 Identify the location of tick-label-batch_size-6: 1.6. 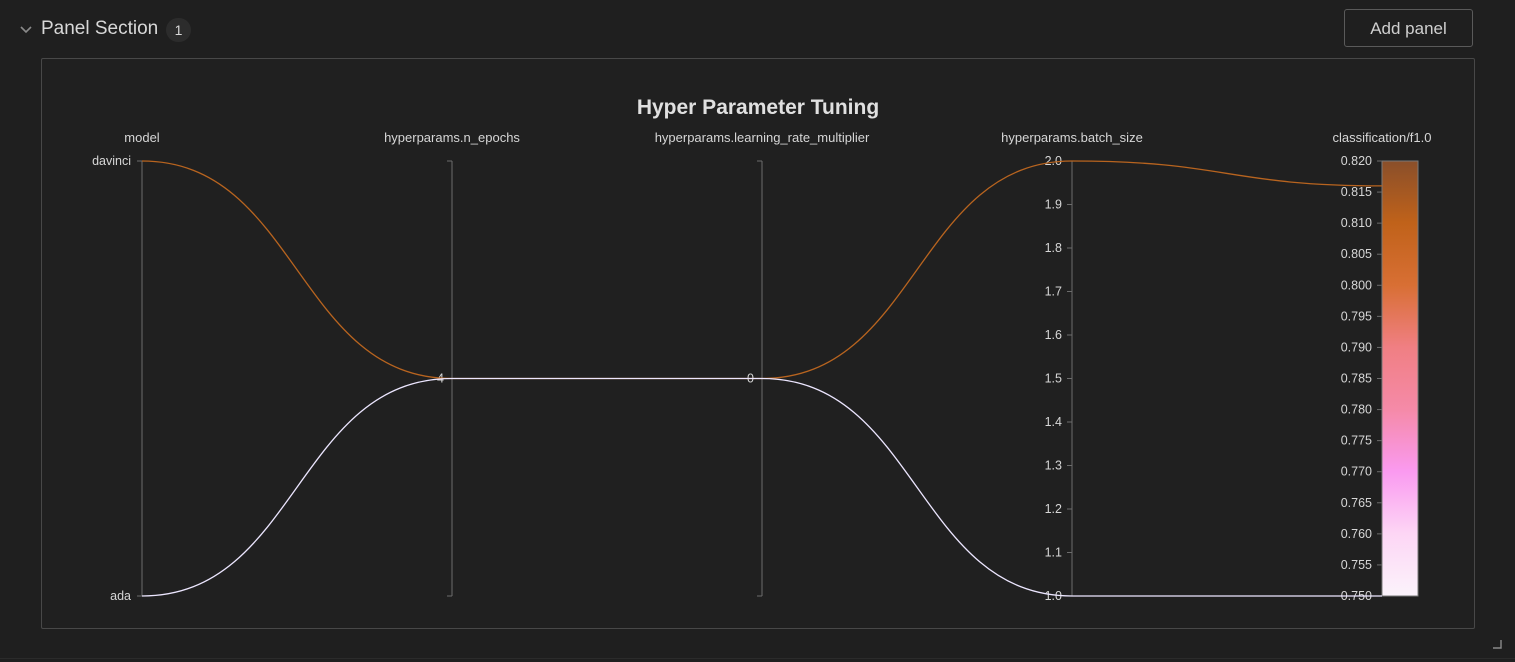
(1053, 335).